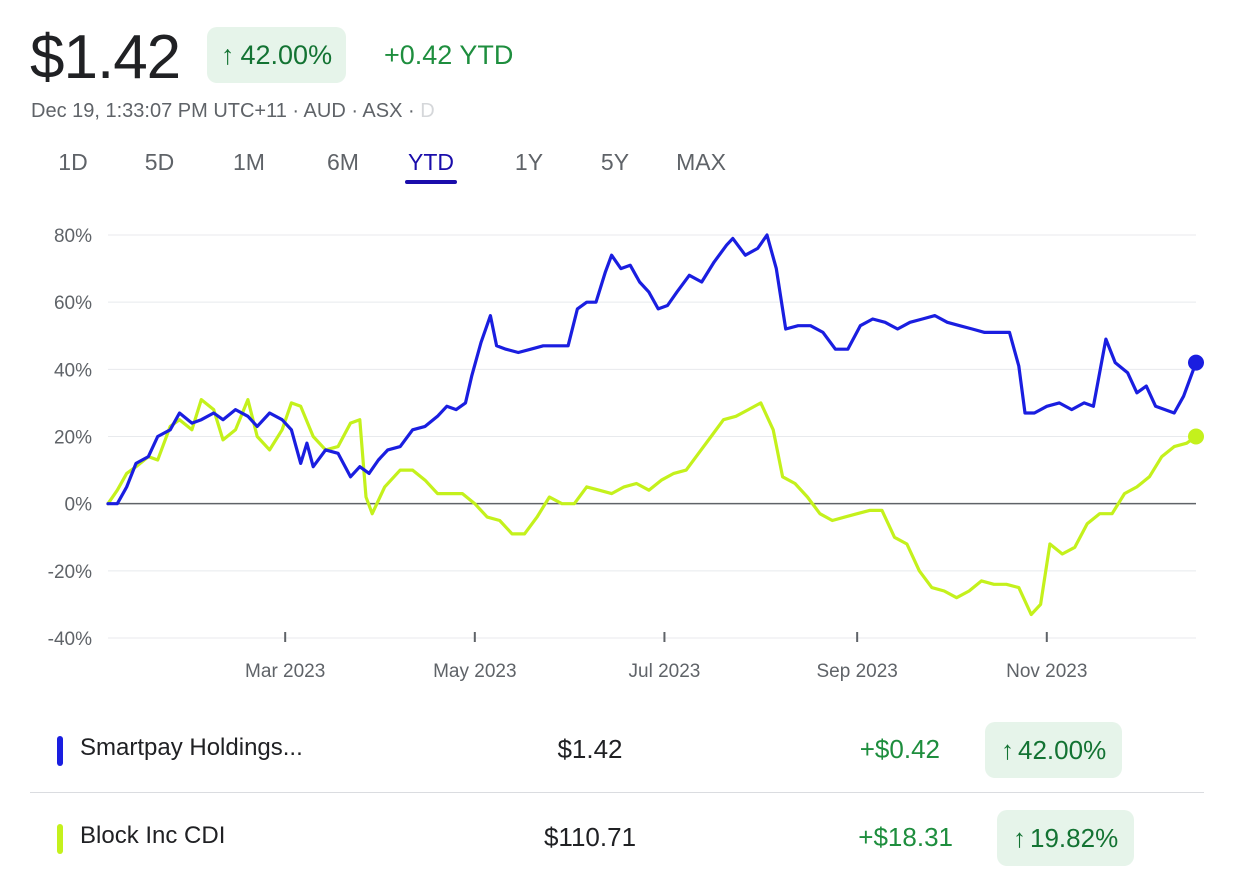  I want to click on x-tick-label: Jul 2023, so click(665, 671).